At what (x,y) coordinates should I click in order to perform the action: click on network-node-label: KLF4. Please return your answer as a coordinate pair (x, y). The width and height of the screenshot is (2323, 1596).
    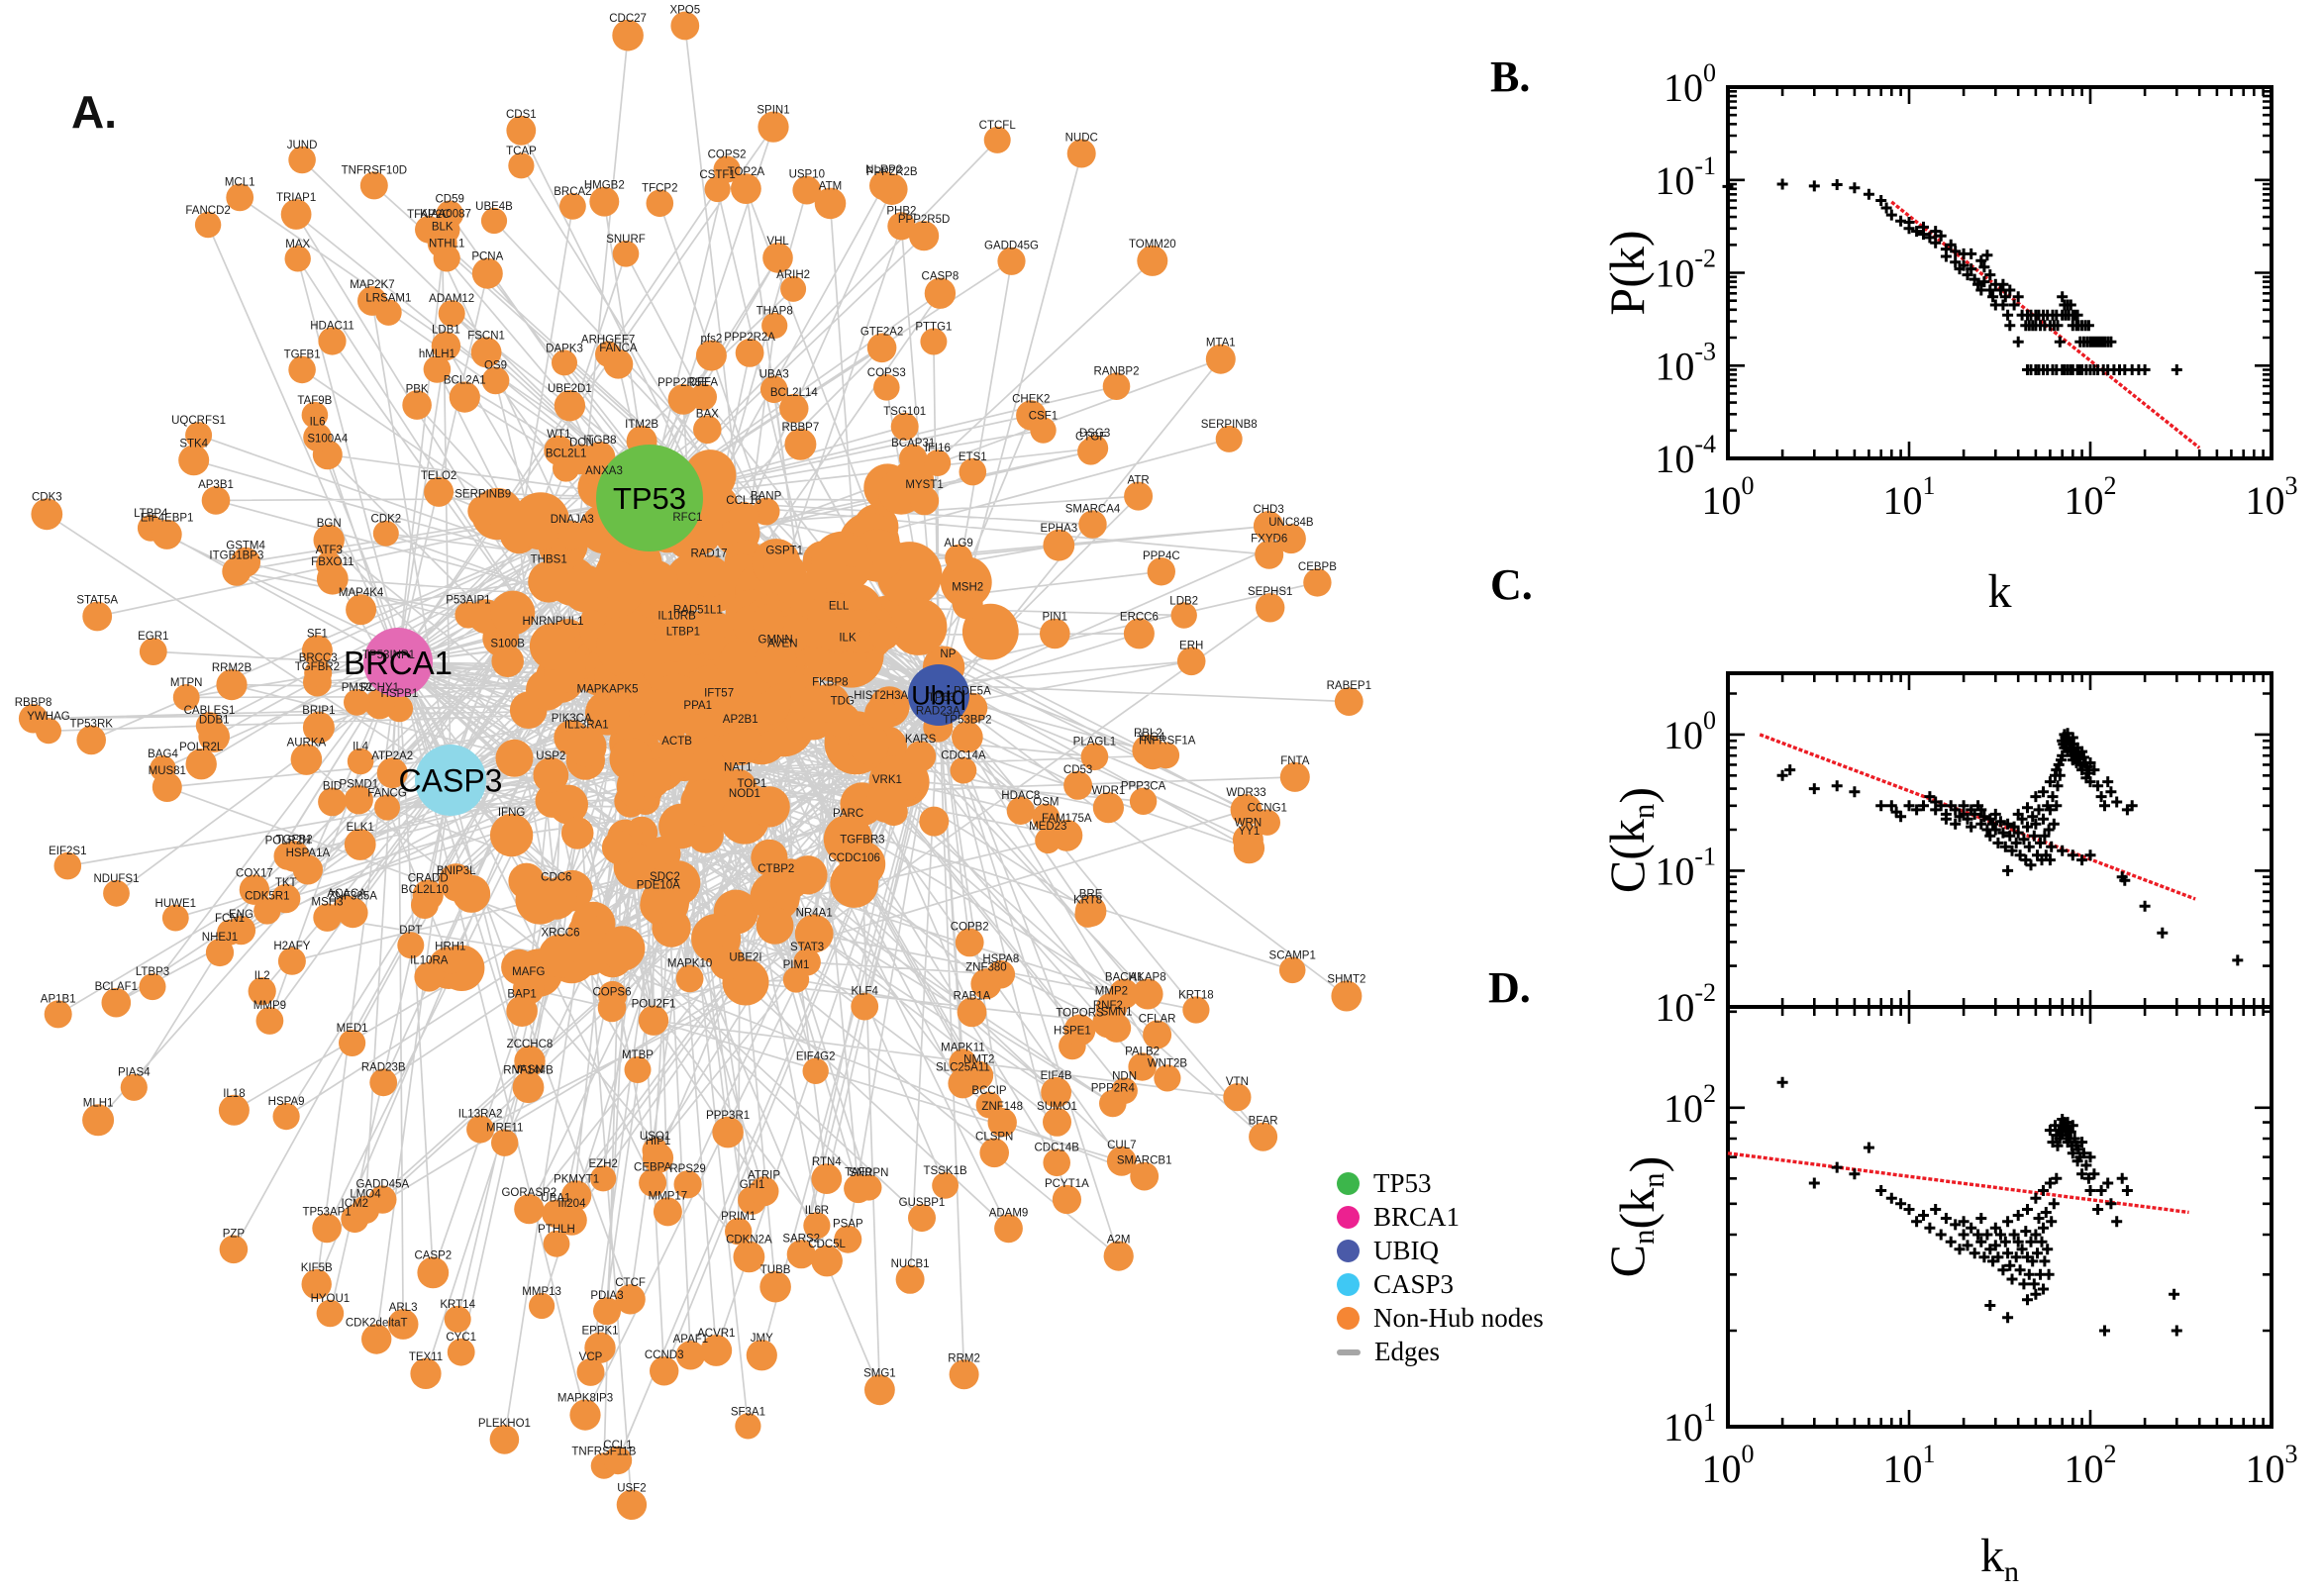
    Looking at the image, I should click on (864, 992).